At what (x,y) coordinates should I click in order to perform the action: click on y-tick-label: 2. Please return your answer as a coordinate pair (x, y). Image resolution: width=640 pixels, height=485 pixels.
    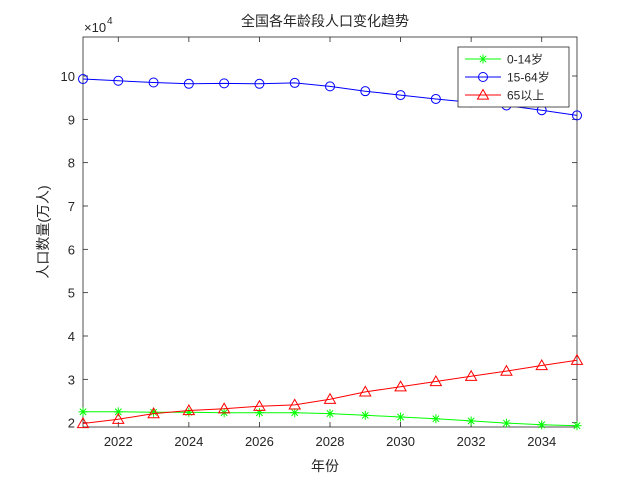
    Looking at the image, I should click on (71, 423).